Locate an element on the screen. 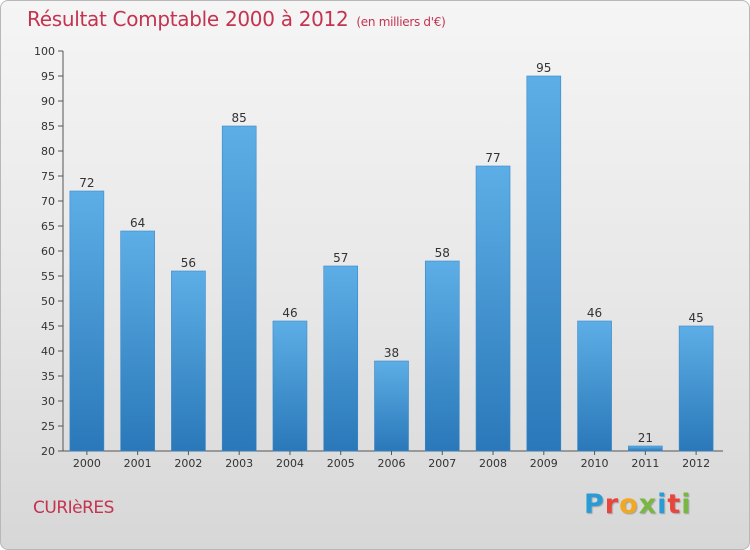 The image size is (750, 550). data-label-2012: 45 is located at coordinates (695, 318).